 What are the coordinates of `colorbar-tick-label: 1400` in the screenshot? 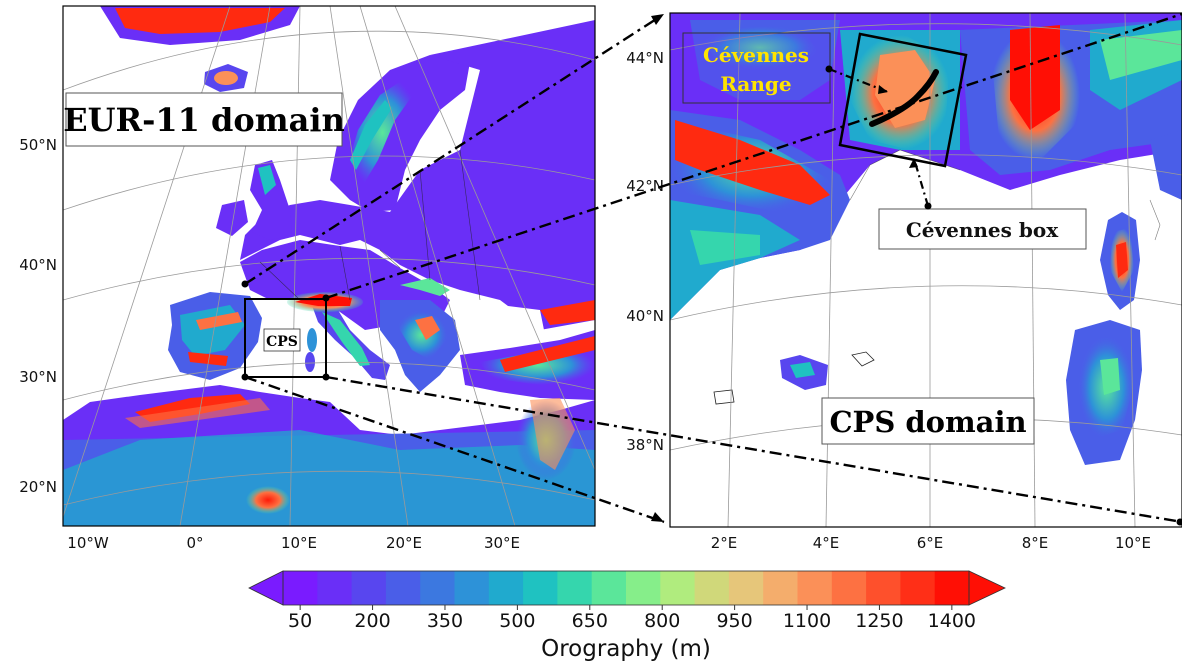 It's located at (952, 621).